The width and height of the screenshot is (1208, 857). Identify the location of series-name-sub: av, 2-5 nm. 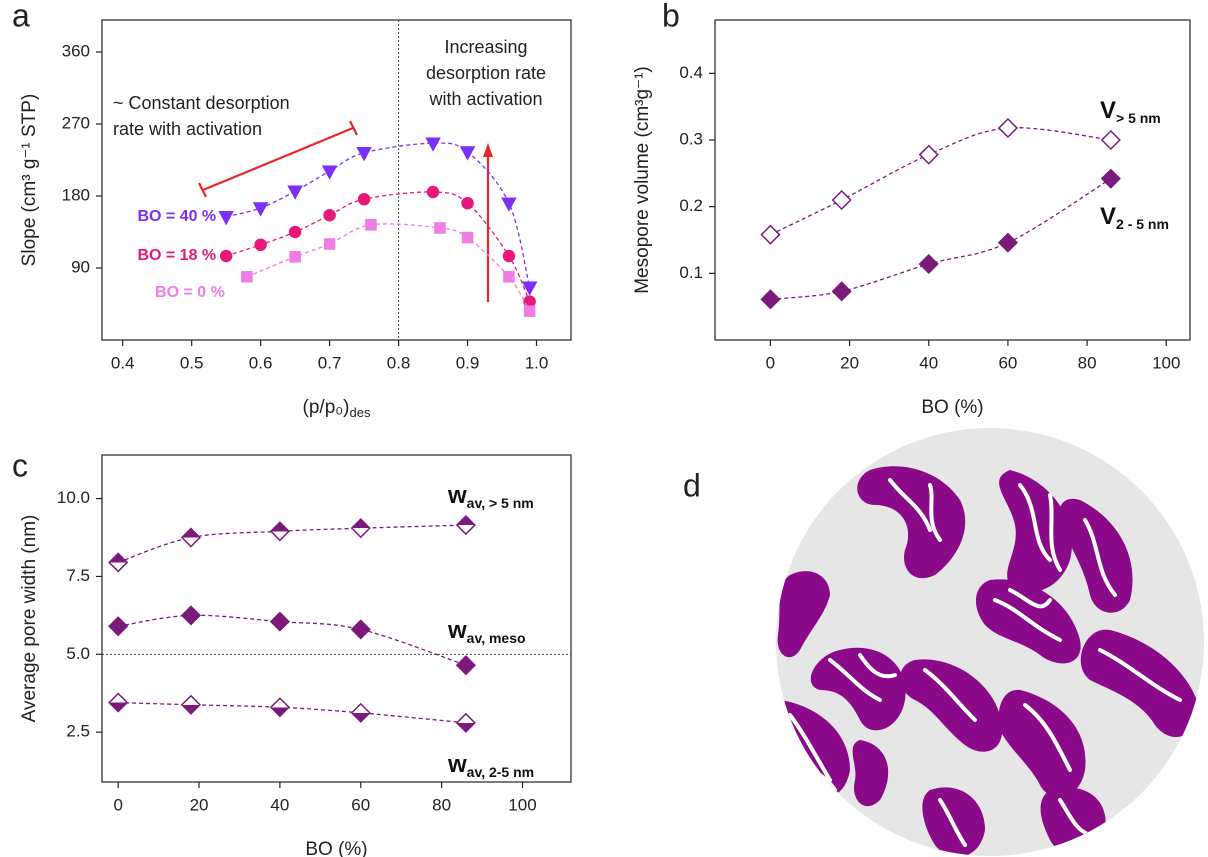
(500, 772).